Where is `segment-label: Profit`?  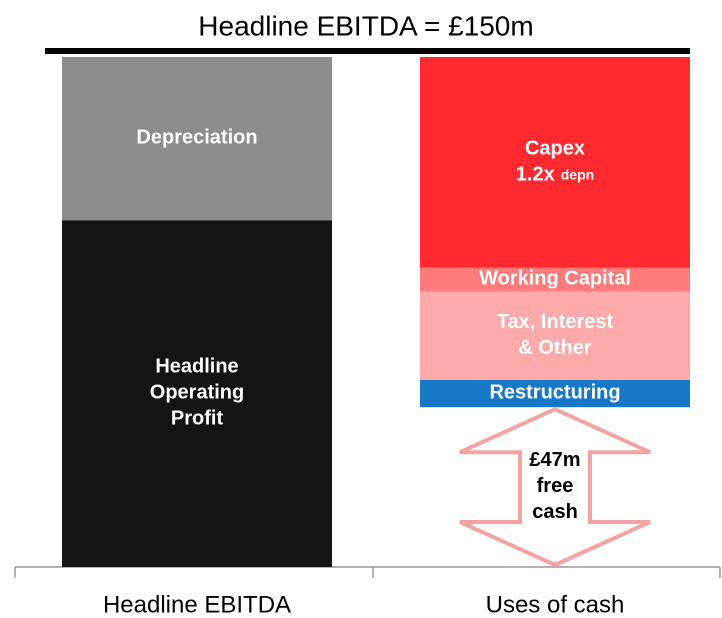 segment-label: Profit is located at coordinates (197, 419).